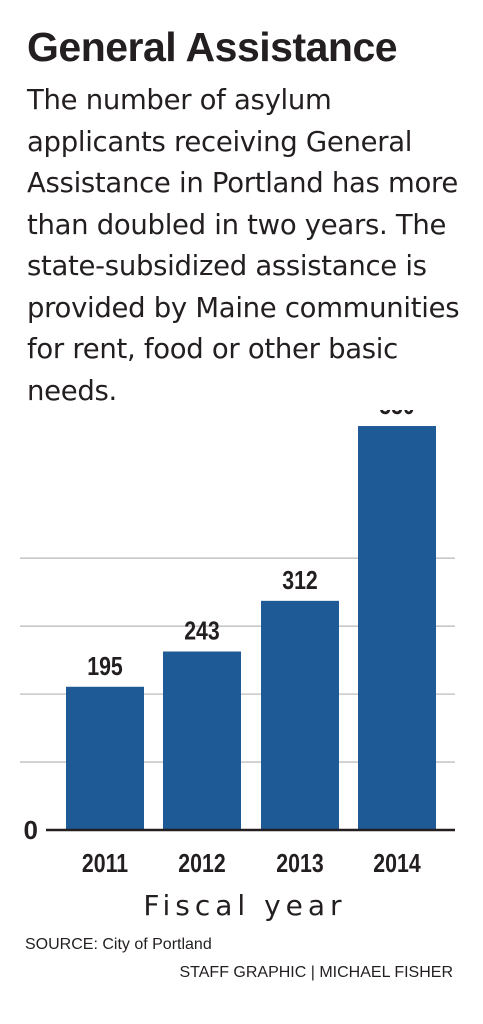 This screenshot has width=483, height=1024. Describe the element at coordinates (212, 47) in the screenshot. I see `chart-title: General Assistance` at that location.